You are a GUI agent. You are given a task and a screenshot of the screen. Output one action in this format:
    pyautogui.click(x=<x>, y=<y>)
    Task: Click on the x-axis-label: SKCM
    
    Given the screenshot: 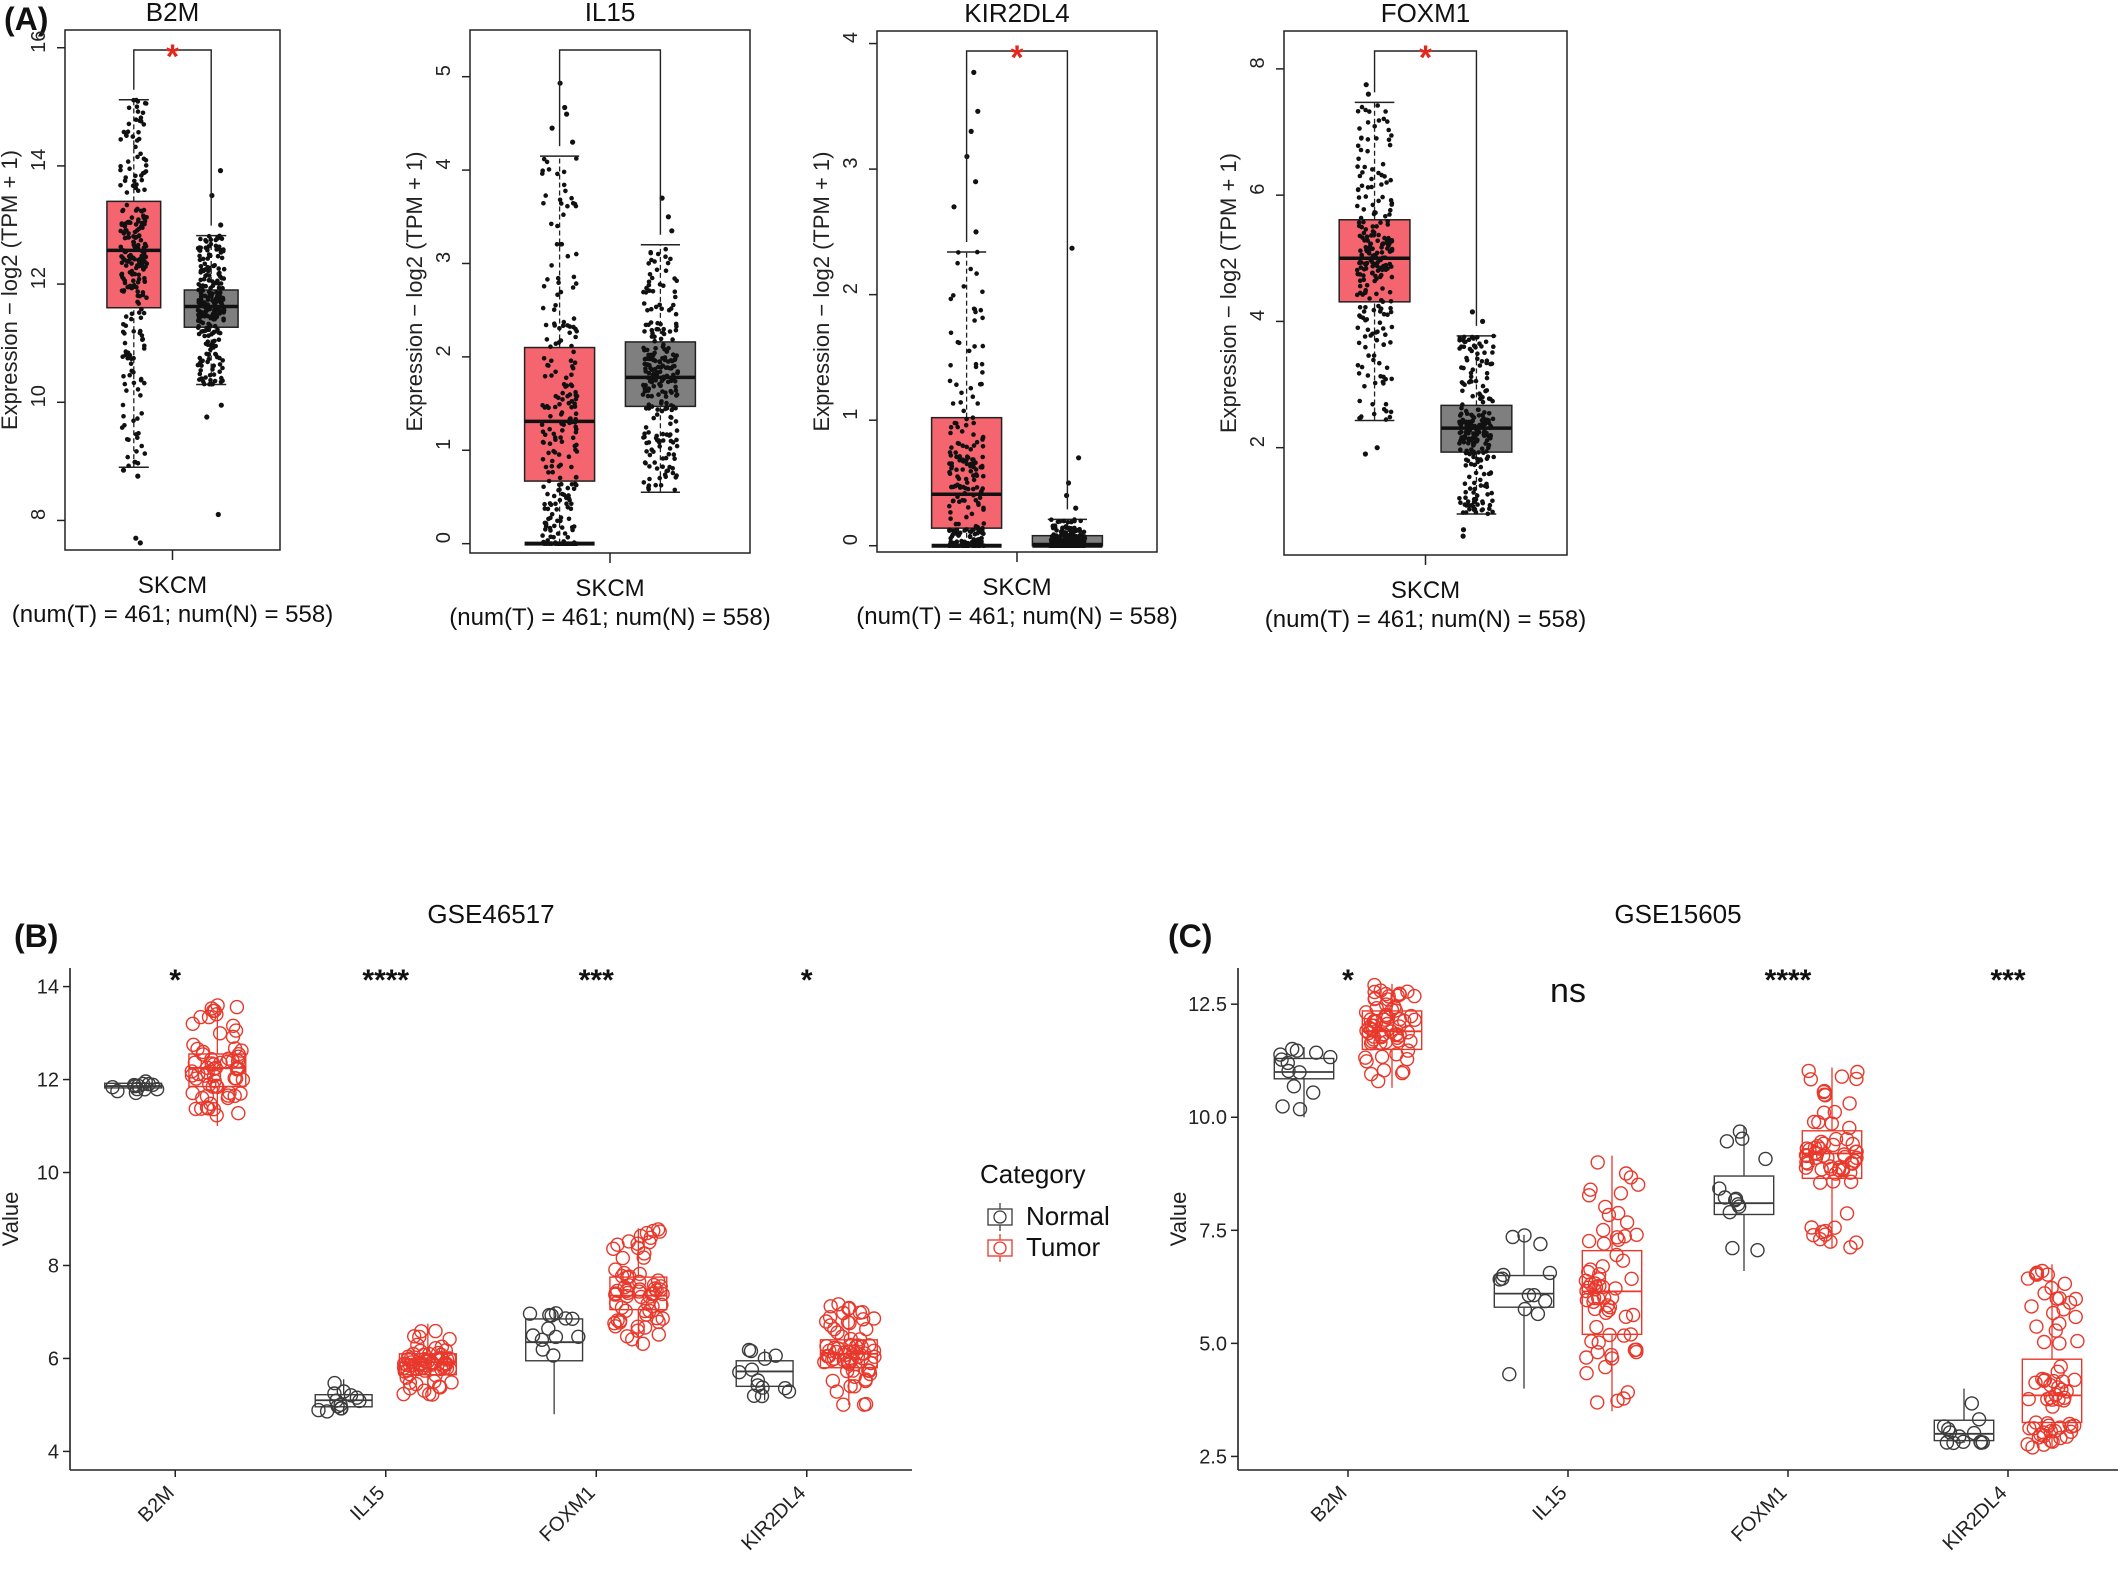 What is the action you would take?
    pyautogui.click(x=172, y=585)
    